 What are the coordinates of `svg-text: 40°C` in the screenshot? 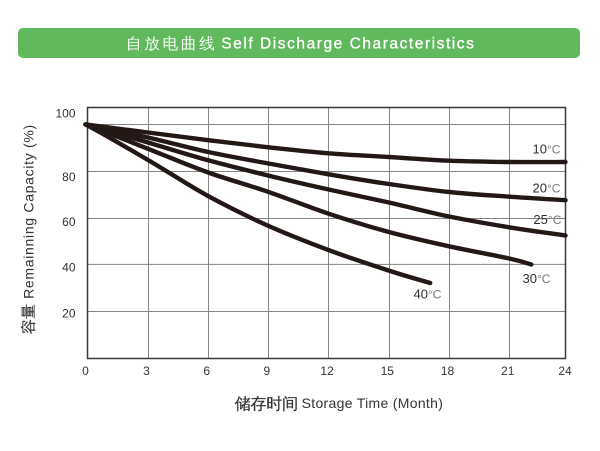 It's located at (428, 293).